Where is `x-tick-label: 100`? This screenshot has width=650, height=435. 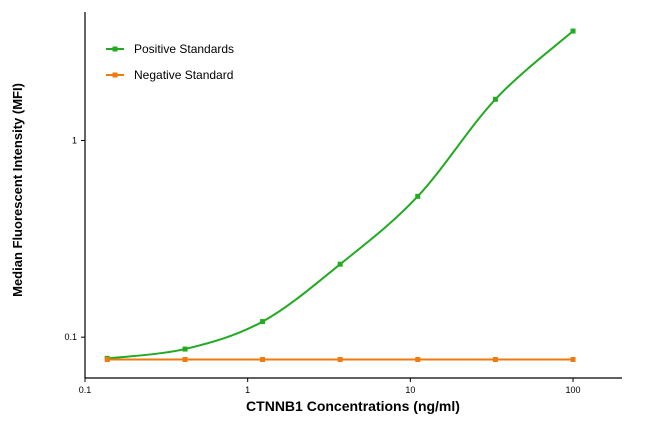 x-tick-label: 100 is located at coordinates (573, 390).